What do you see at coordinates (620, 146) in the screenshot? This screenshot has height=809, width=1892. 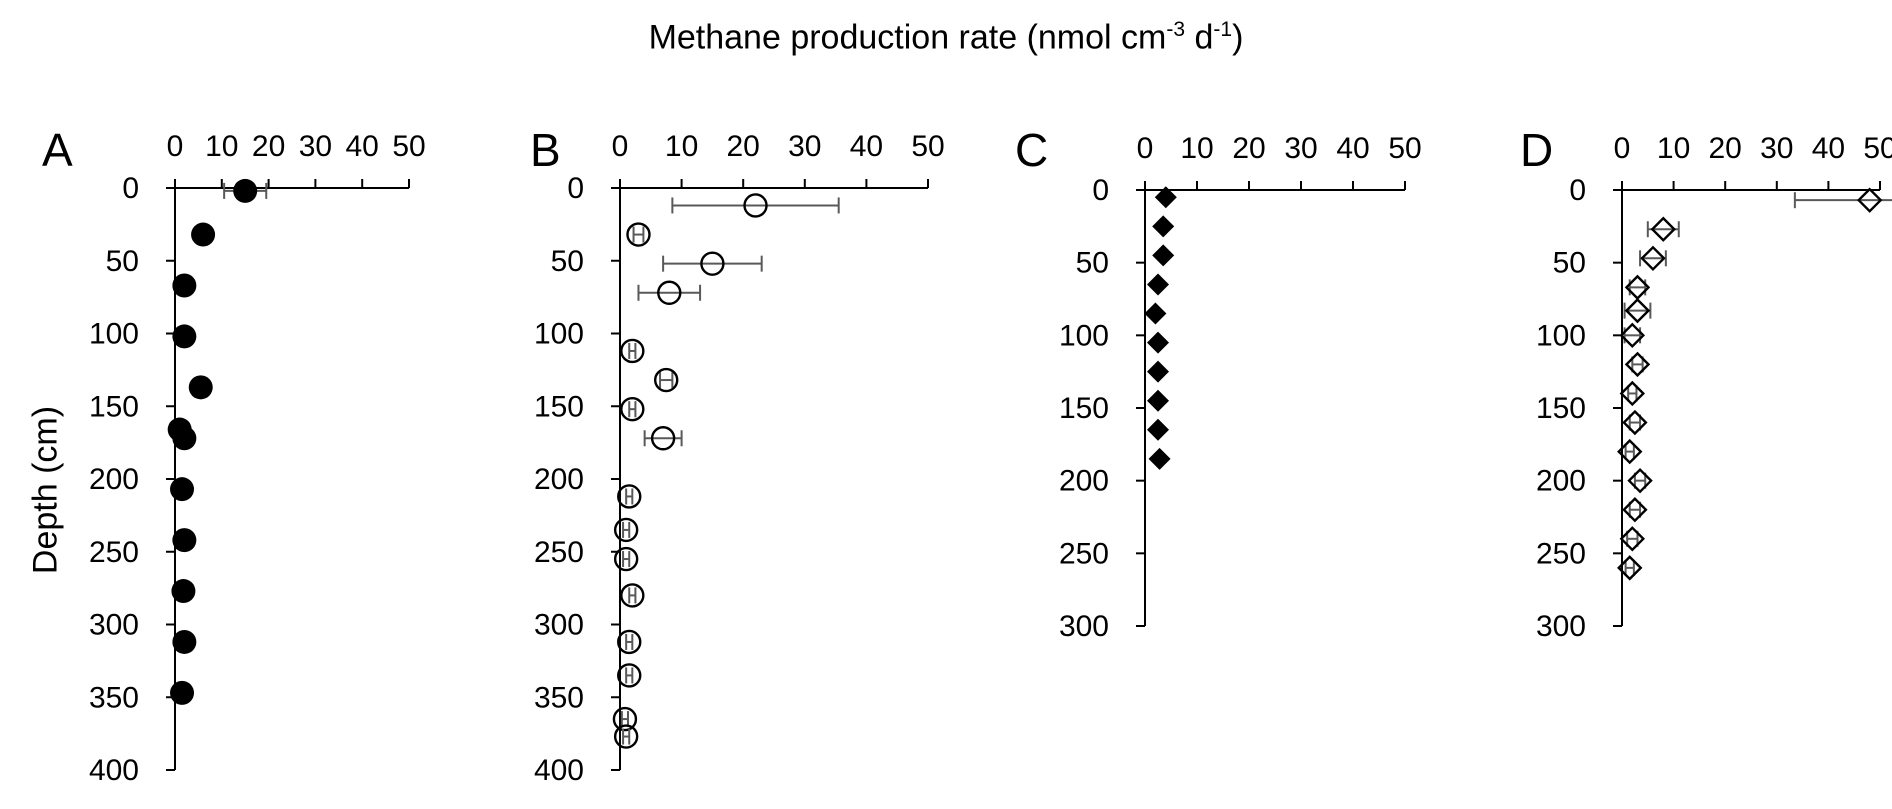 I see `x-tick-label-b: 0` at bounding box center [620, 146].